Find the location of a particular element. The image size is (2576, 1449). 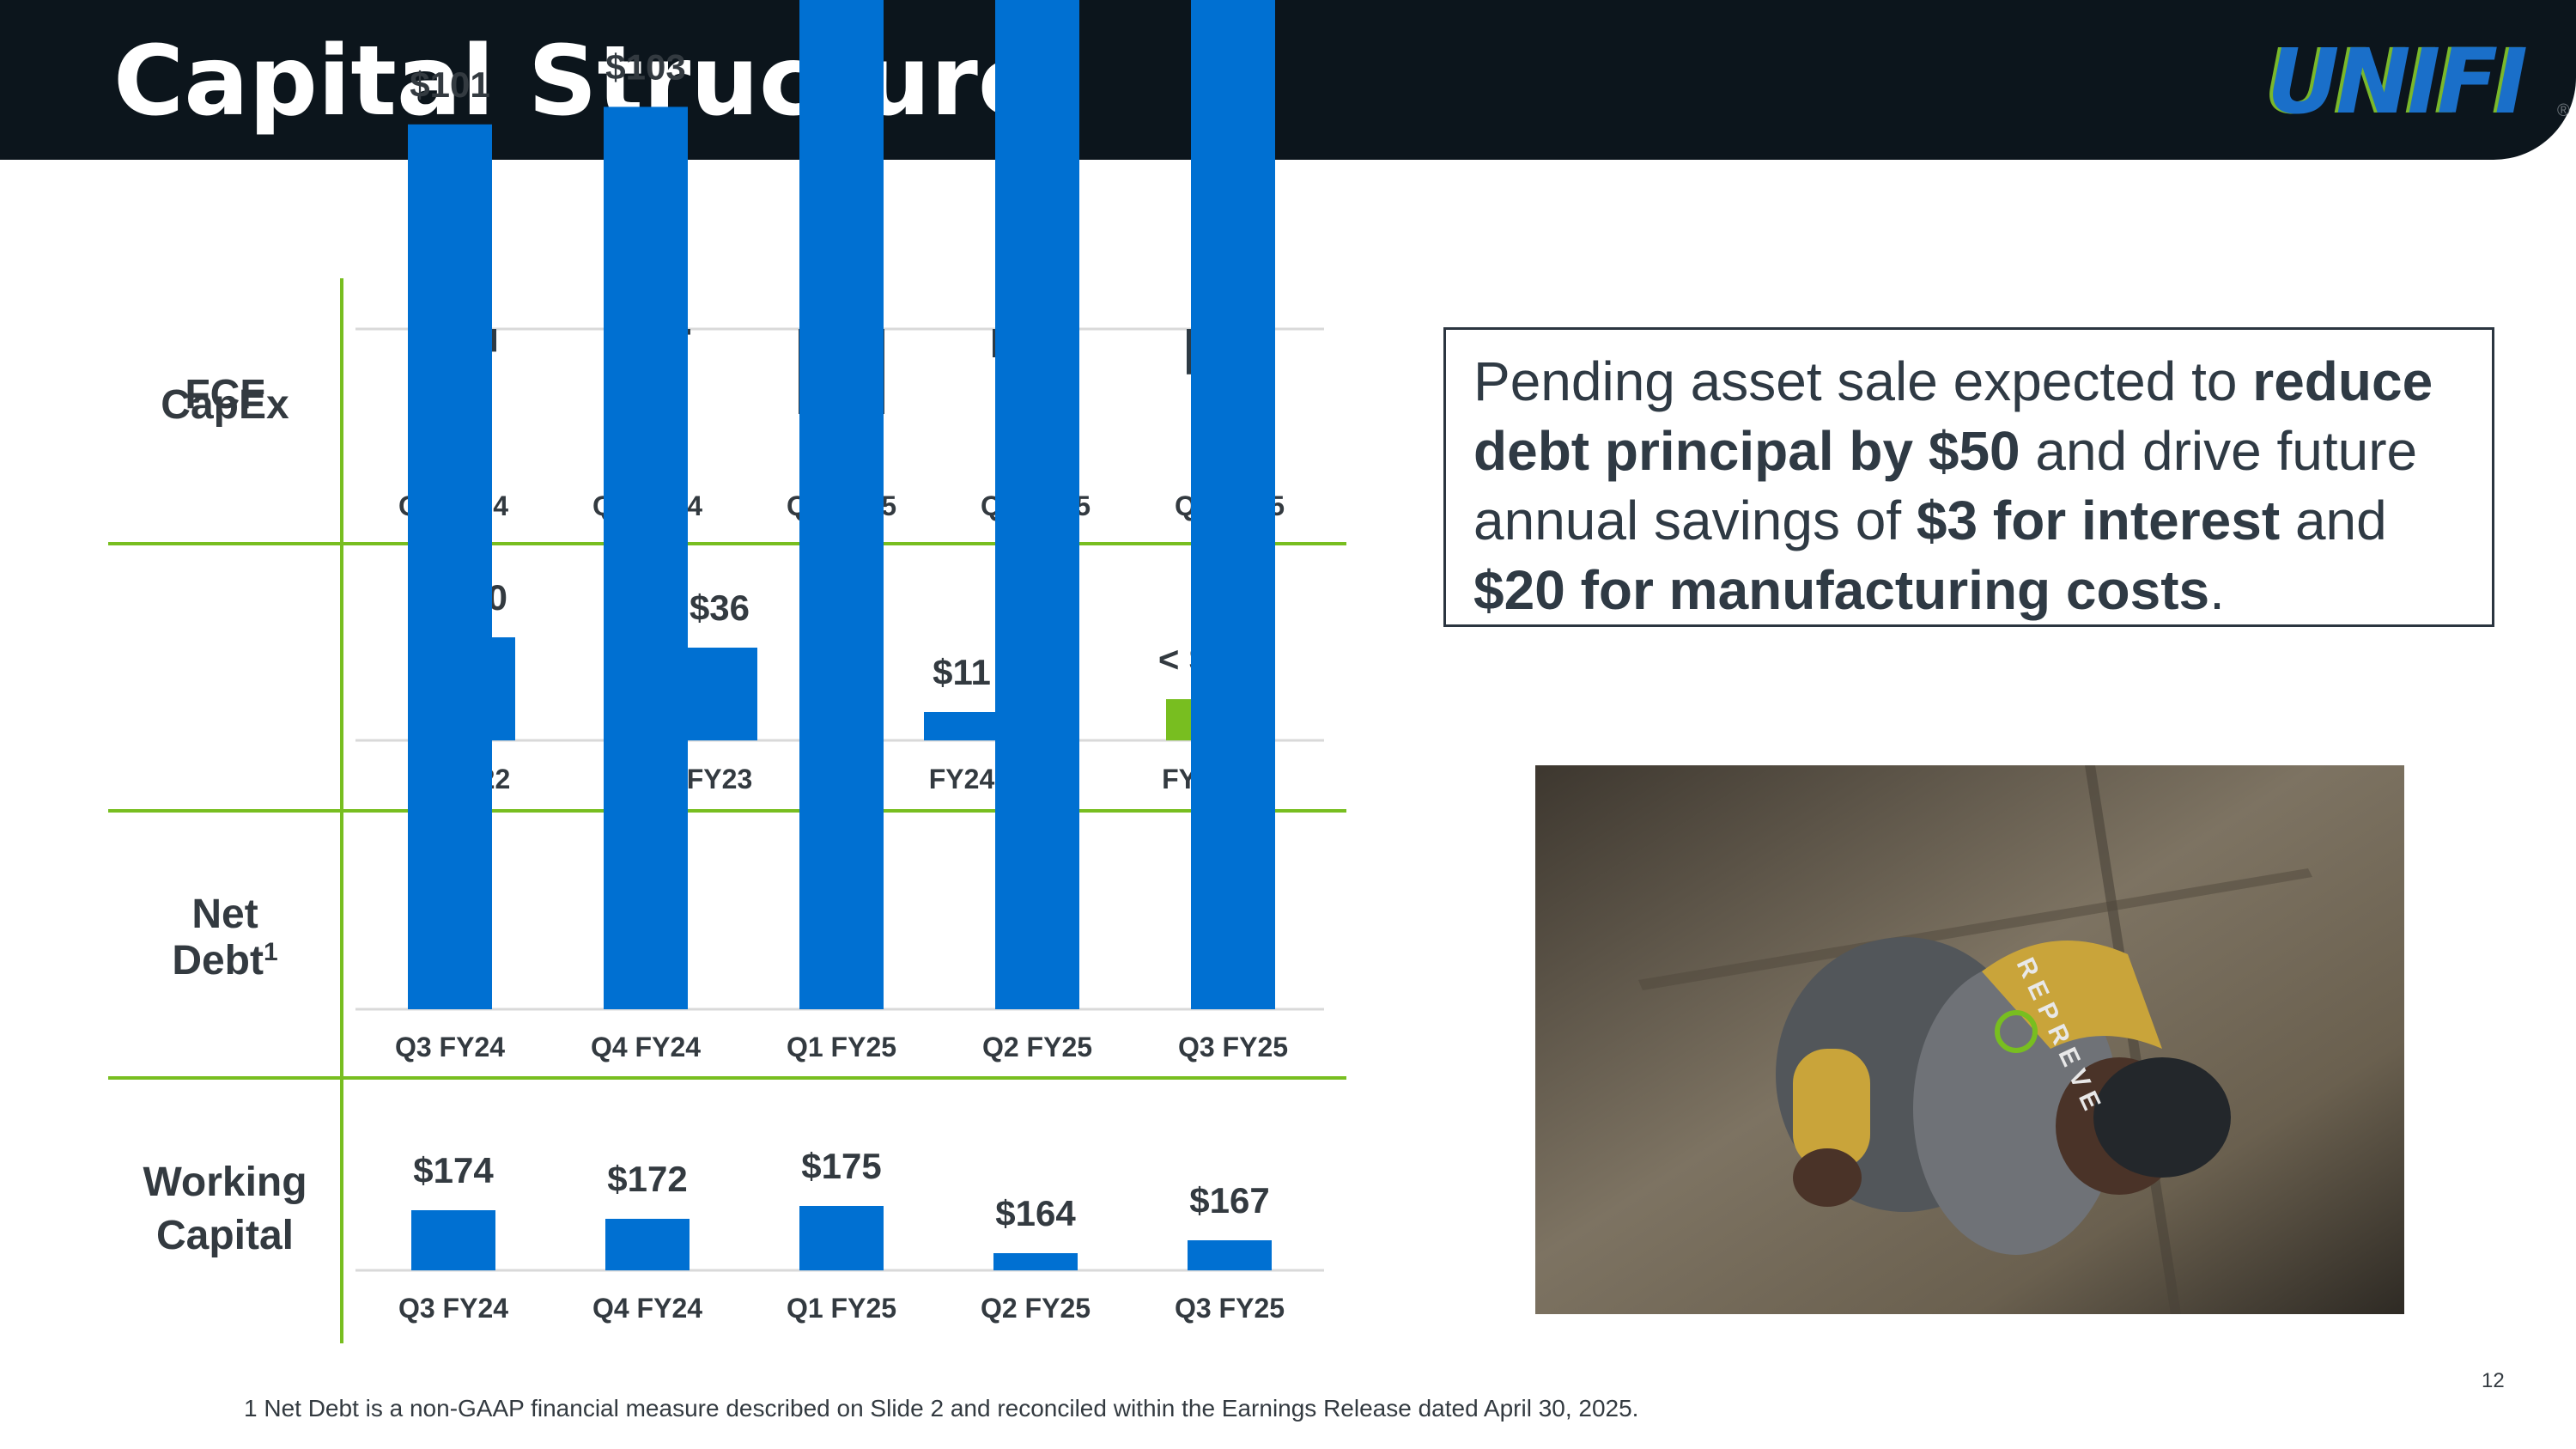

row-label-2: CapEx is located at coordinates (225, 405).